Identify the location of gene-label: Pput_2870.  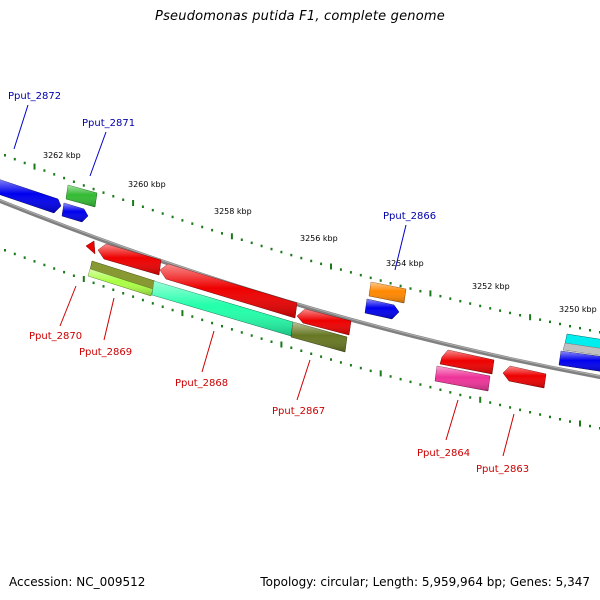
(55, 336).